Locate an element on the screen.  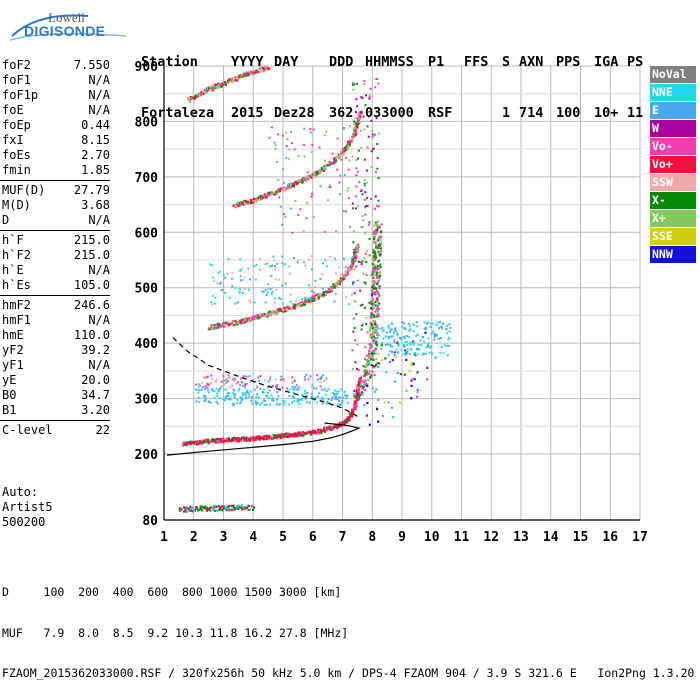
legend-item-nnw: NNW is located at coordinates (673, 254).